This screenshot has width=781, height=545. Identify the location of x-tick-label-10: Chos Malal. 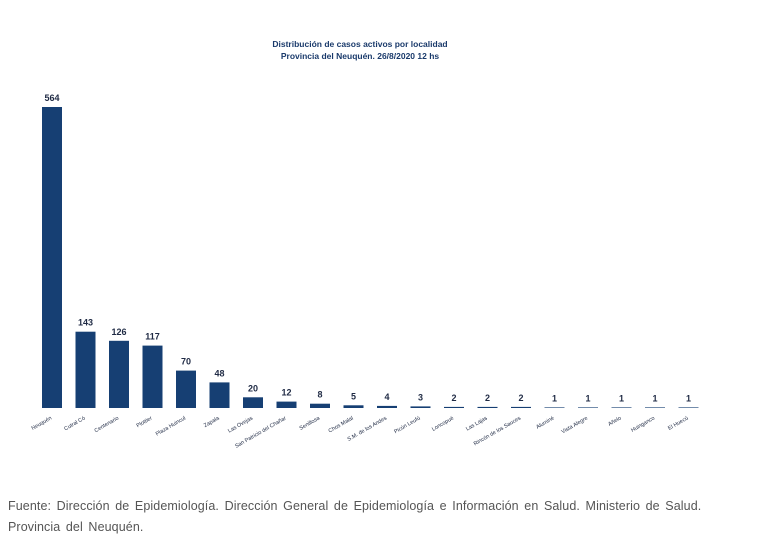
(341, 425).